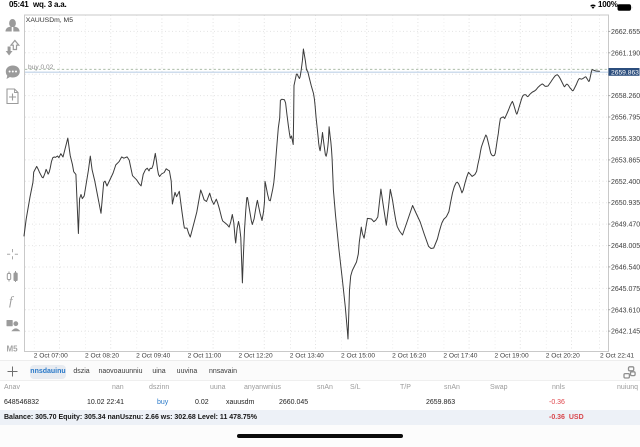 The width and height of the screenshot is (640, 447). Describe the element at coordinates (625, 289) in the screenshot. I see `svg-text: 2645.075` at that location.